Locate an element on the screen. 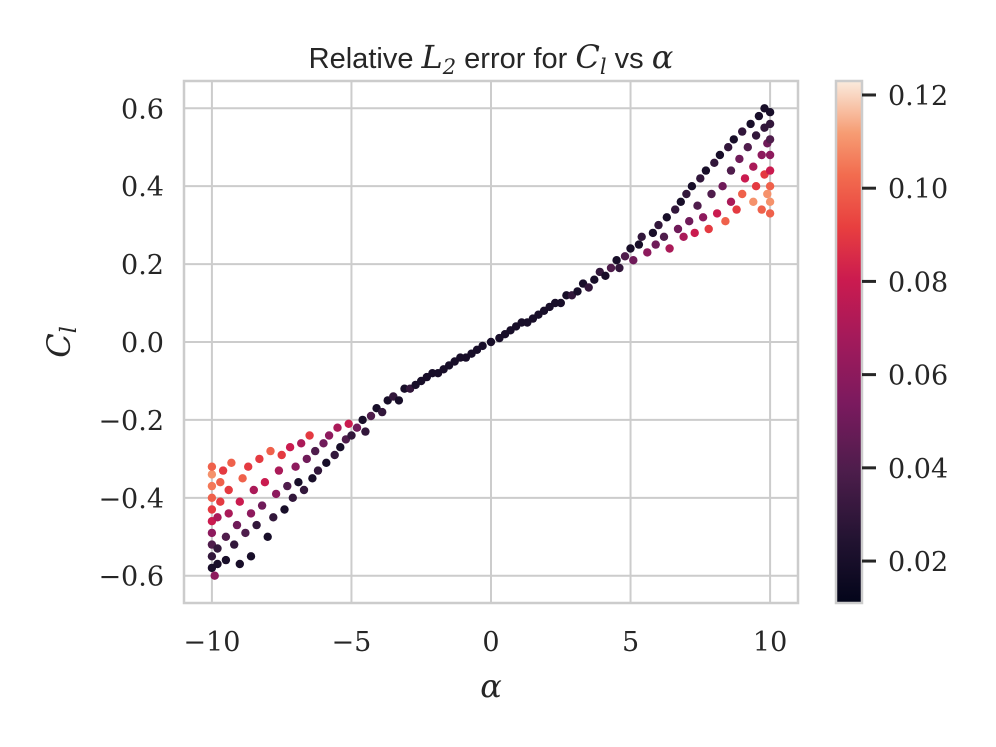 This screenshot has height=747, width=996. y-tick-label: −0.2 is located at coordinates (131, 421).